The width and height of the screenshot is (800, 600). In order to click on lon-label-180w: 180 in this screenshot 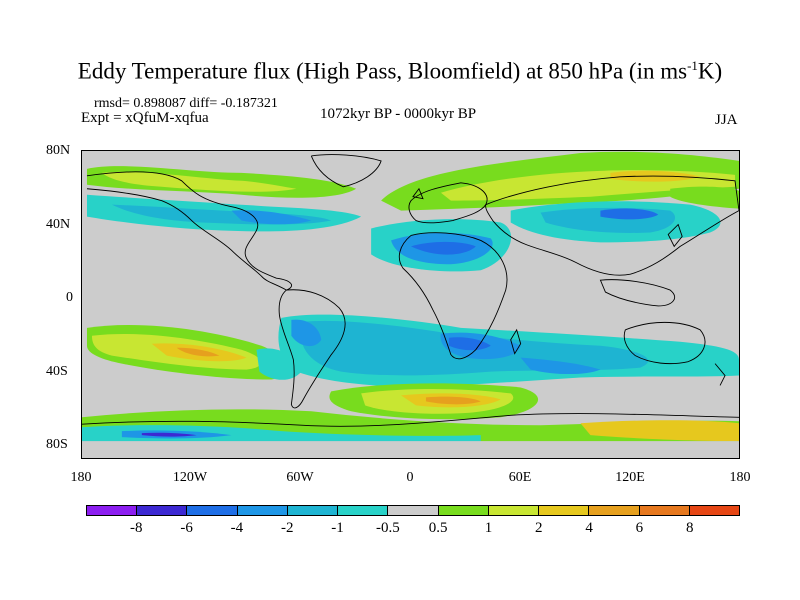, I will do `click(81, 477)`.